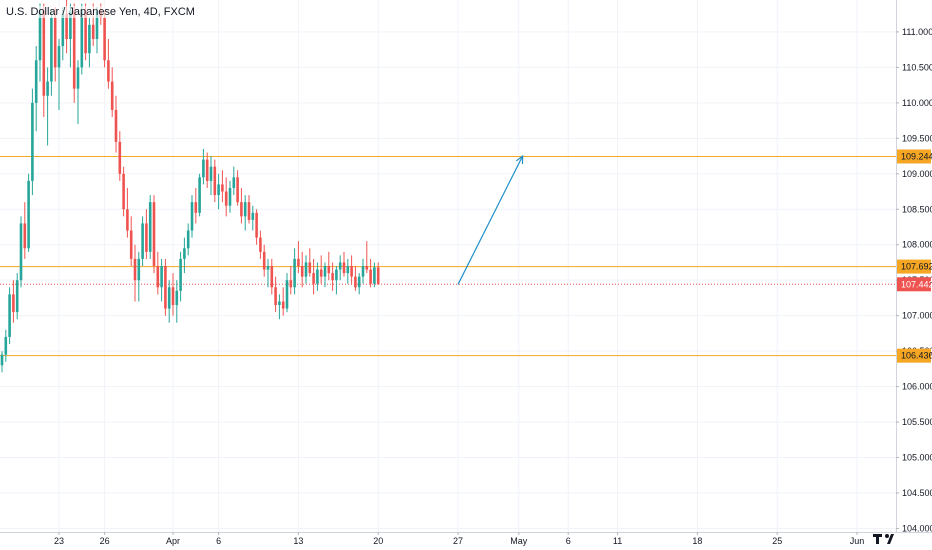 This screenshot has height=550, width=932. I want to click on y-tick-label: 104.500, so click(917, 493).